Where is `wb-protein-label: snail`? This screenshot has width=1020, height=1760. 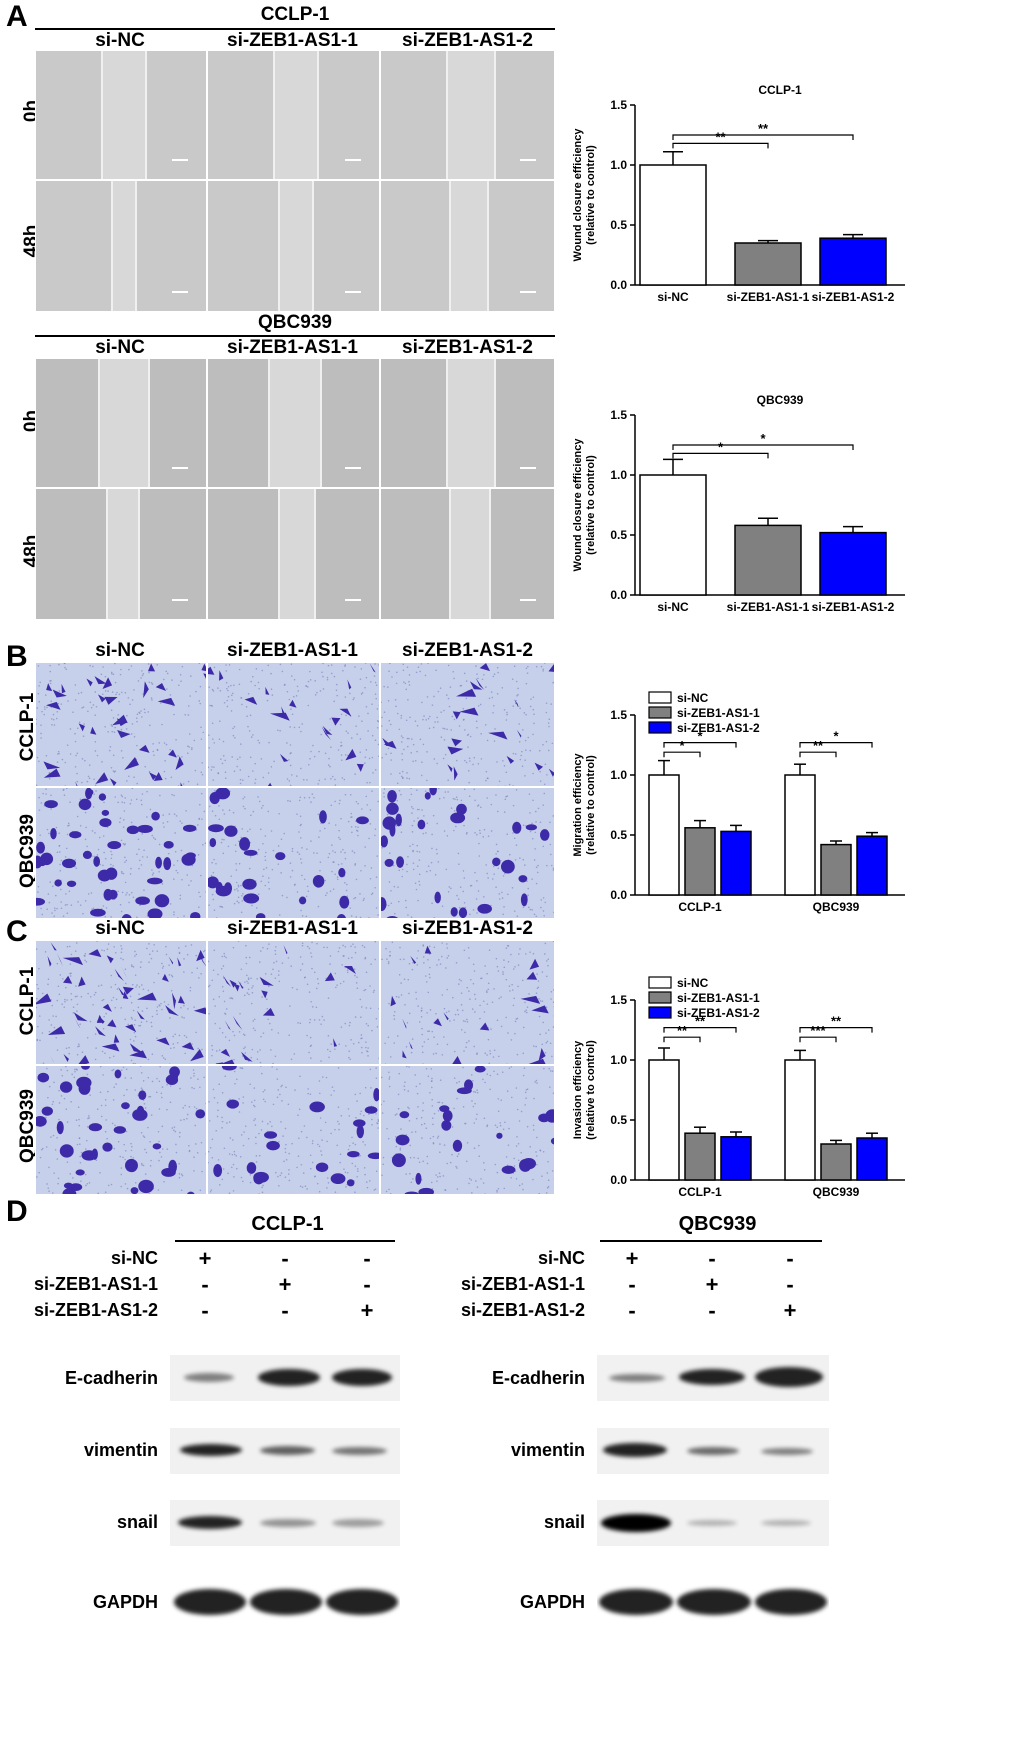 wb-protein-label: snail is located at coordinates (137, 1522).